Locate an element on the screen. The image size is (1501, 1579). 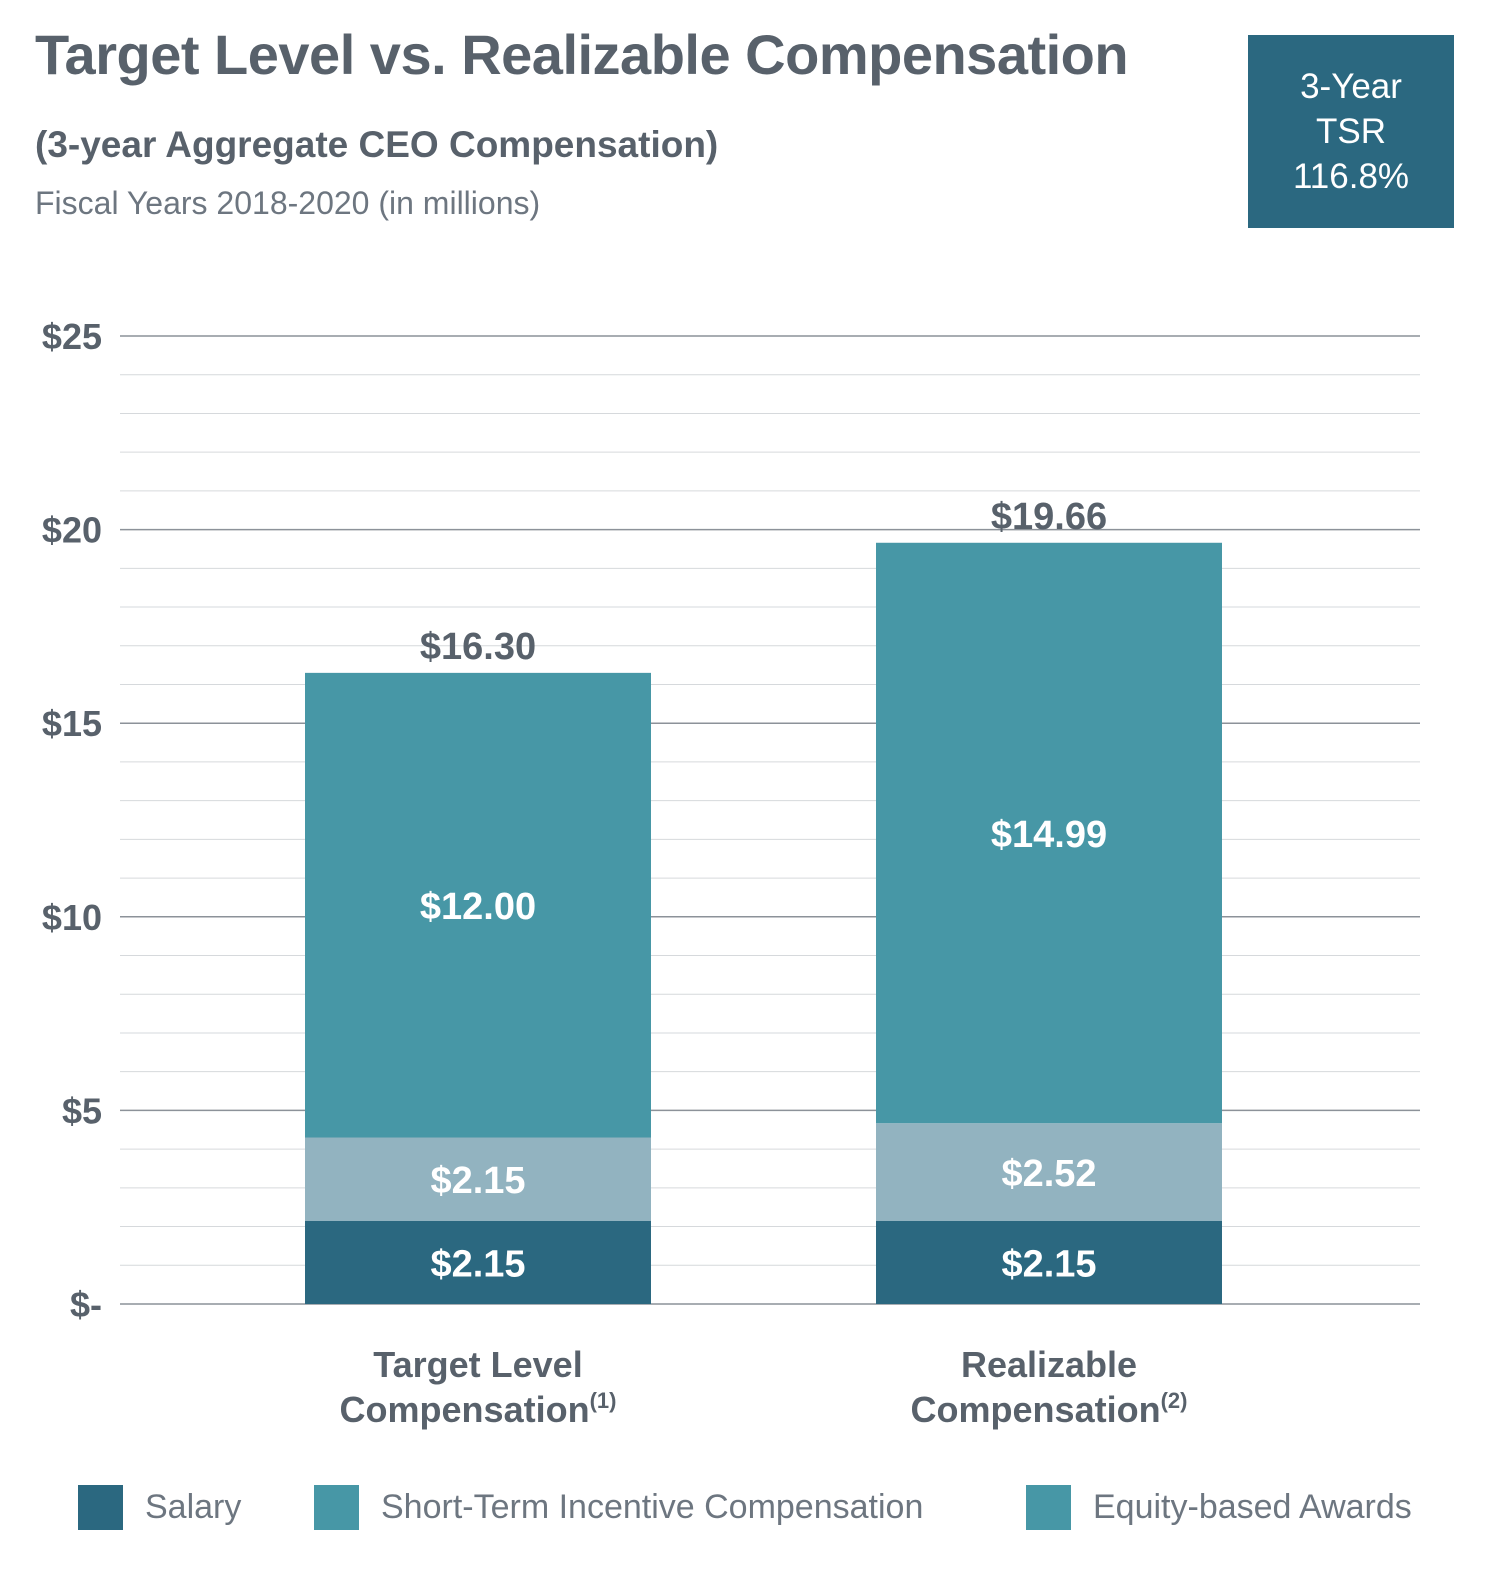
tsr-callout: 3-Year TSR 116.8% is located at coordinates (1351, 131).